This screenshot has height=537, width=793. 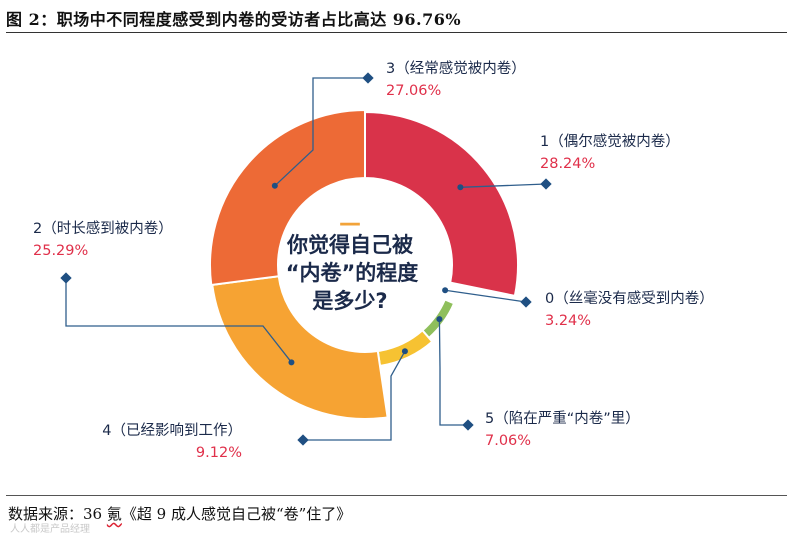 I want to click on source-note: 数据来源：36 氪《超 9 成人感觉自己被“卷”住了》, so click(x=179, y=513).